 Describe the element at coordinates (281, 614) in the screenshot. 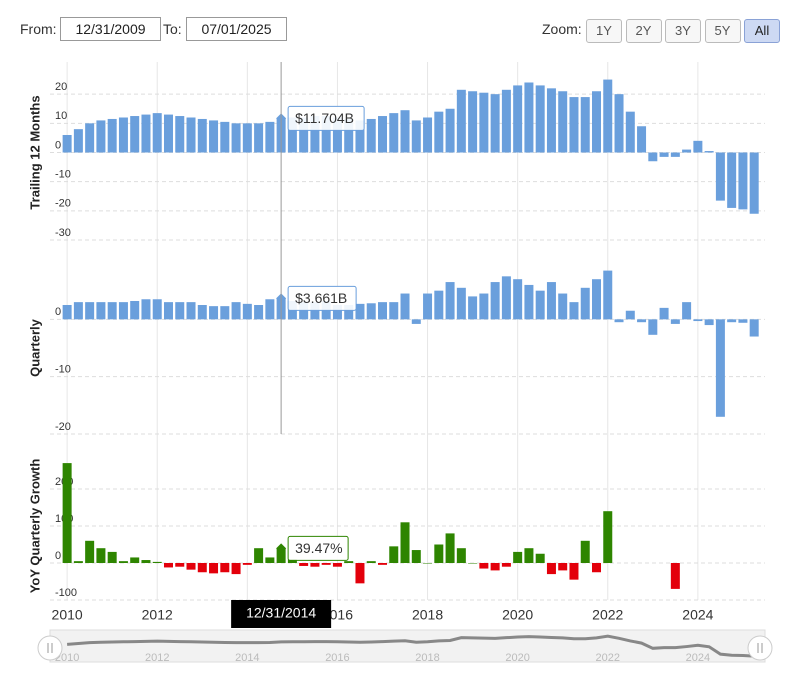

I see `crosshair-box` at that location.